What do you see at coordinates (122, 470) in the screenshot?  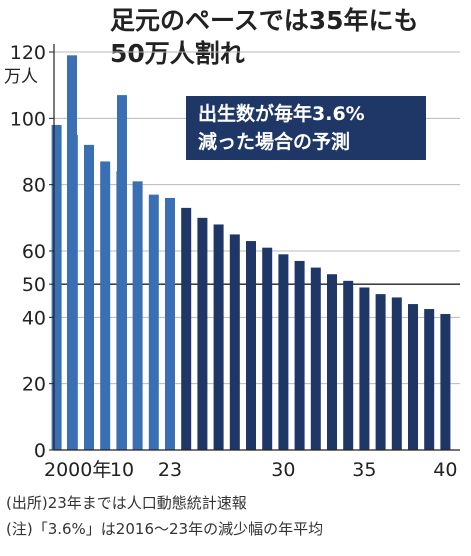 I see `x-tick-label: 10` at bounding box center [122, 470].